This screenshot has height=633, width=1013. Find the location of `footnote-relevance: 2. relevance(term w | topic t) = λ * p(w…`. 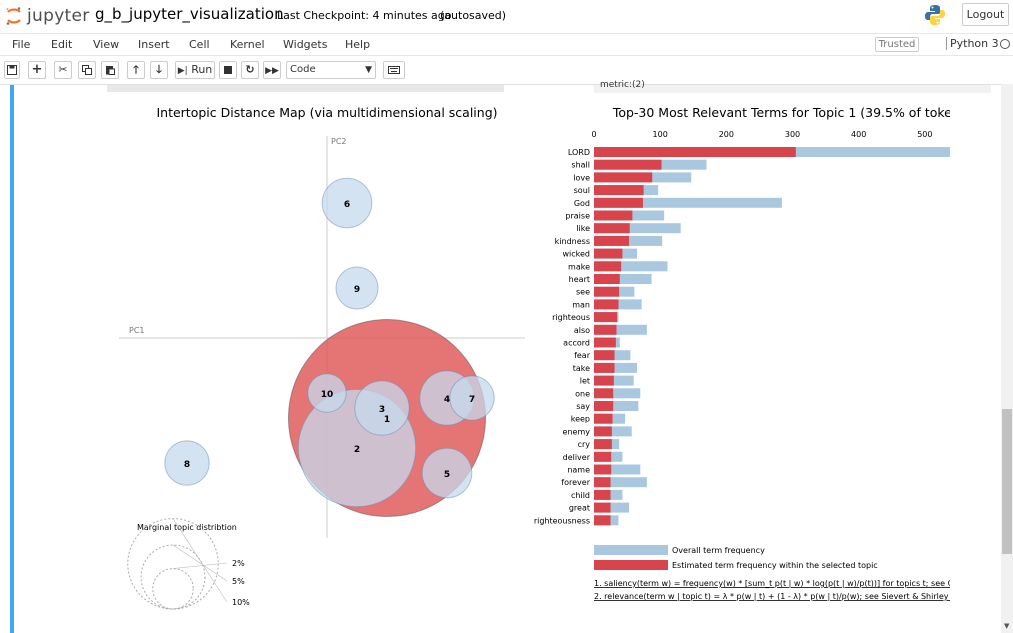

footnote-relevance: 2. relevance(term w | topic t) = λ * p(w… is located at coordinates (772, 596).